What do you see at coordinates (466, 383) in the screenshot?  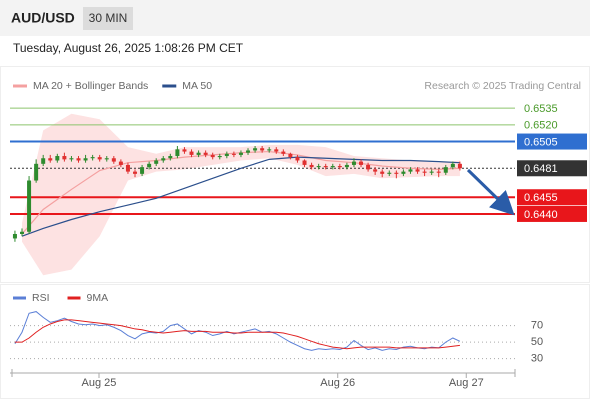 I see `x-tick-label: Aug 27` at bounding box center [466, 383].